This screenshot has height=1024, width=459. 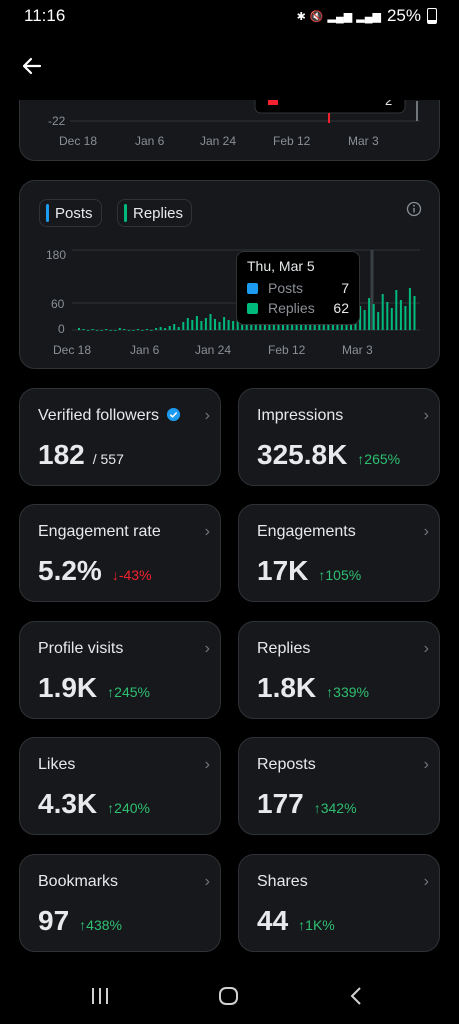 What do you see at coordinates (155, 213) in the screenshot?
I see `legend-replies-button: Replies` at bounding box center [155, 213].